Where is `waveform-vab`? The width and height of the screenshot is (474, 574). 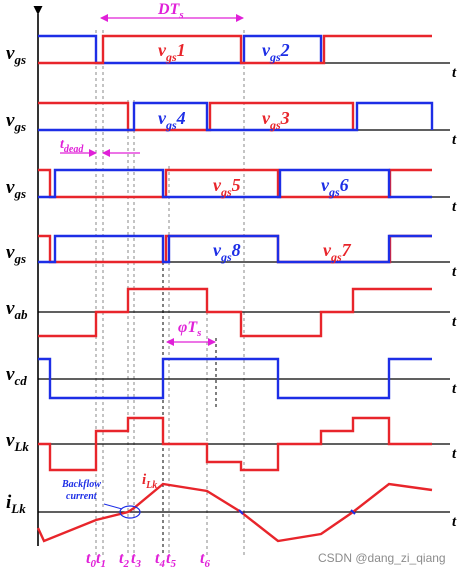
waveform-vab is located at coordinates (235, 312).